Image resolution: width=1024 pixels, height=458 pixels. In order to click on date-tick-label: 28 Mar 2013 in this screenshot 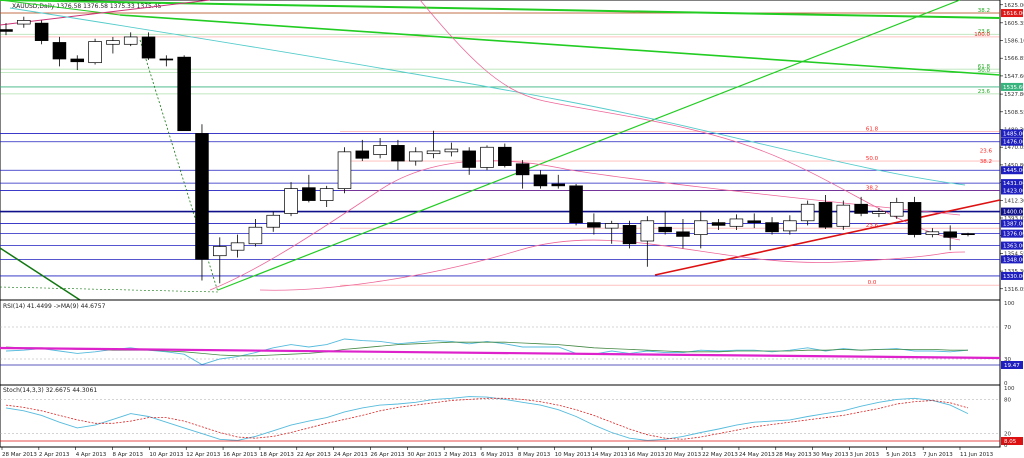, I will do `click(19, 455)`.